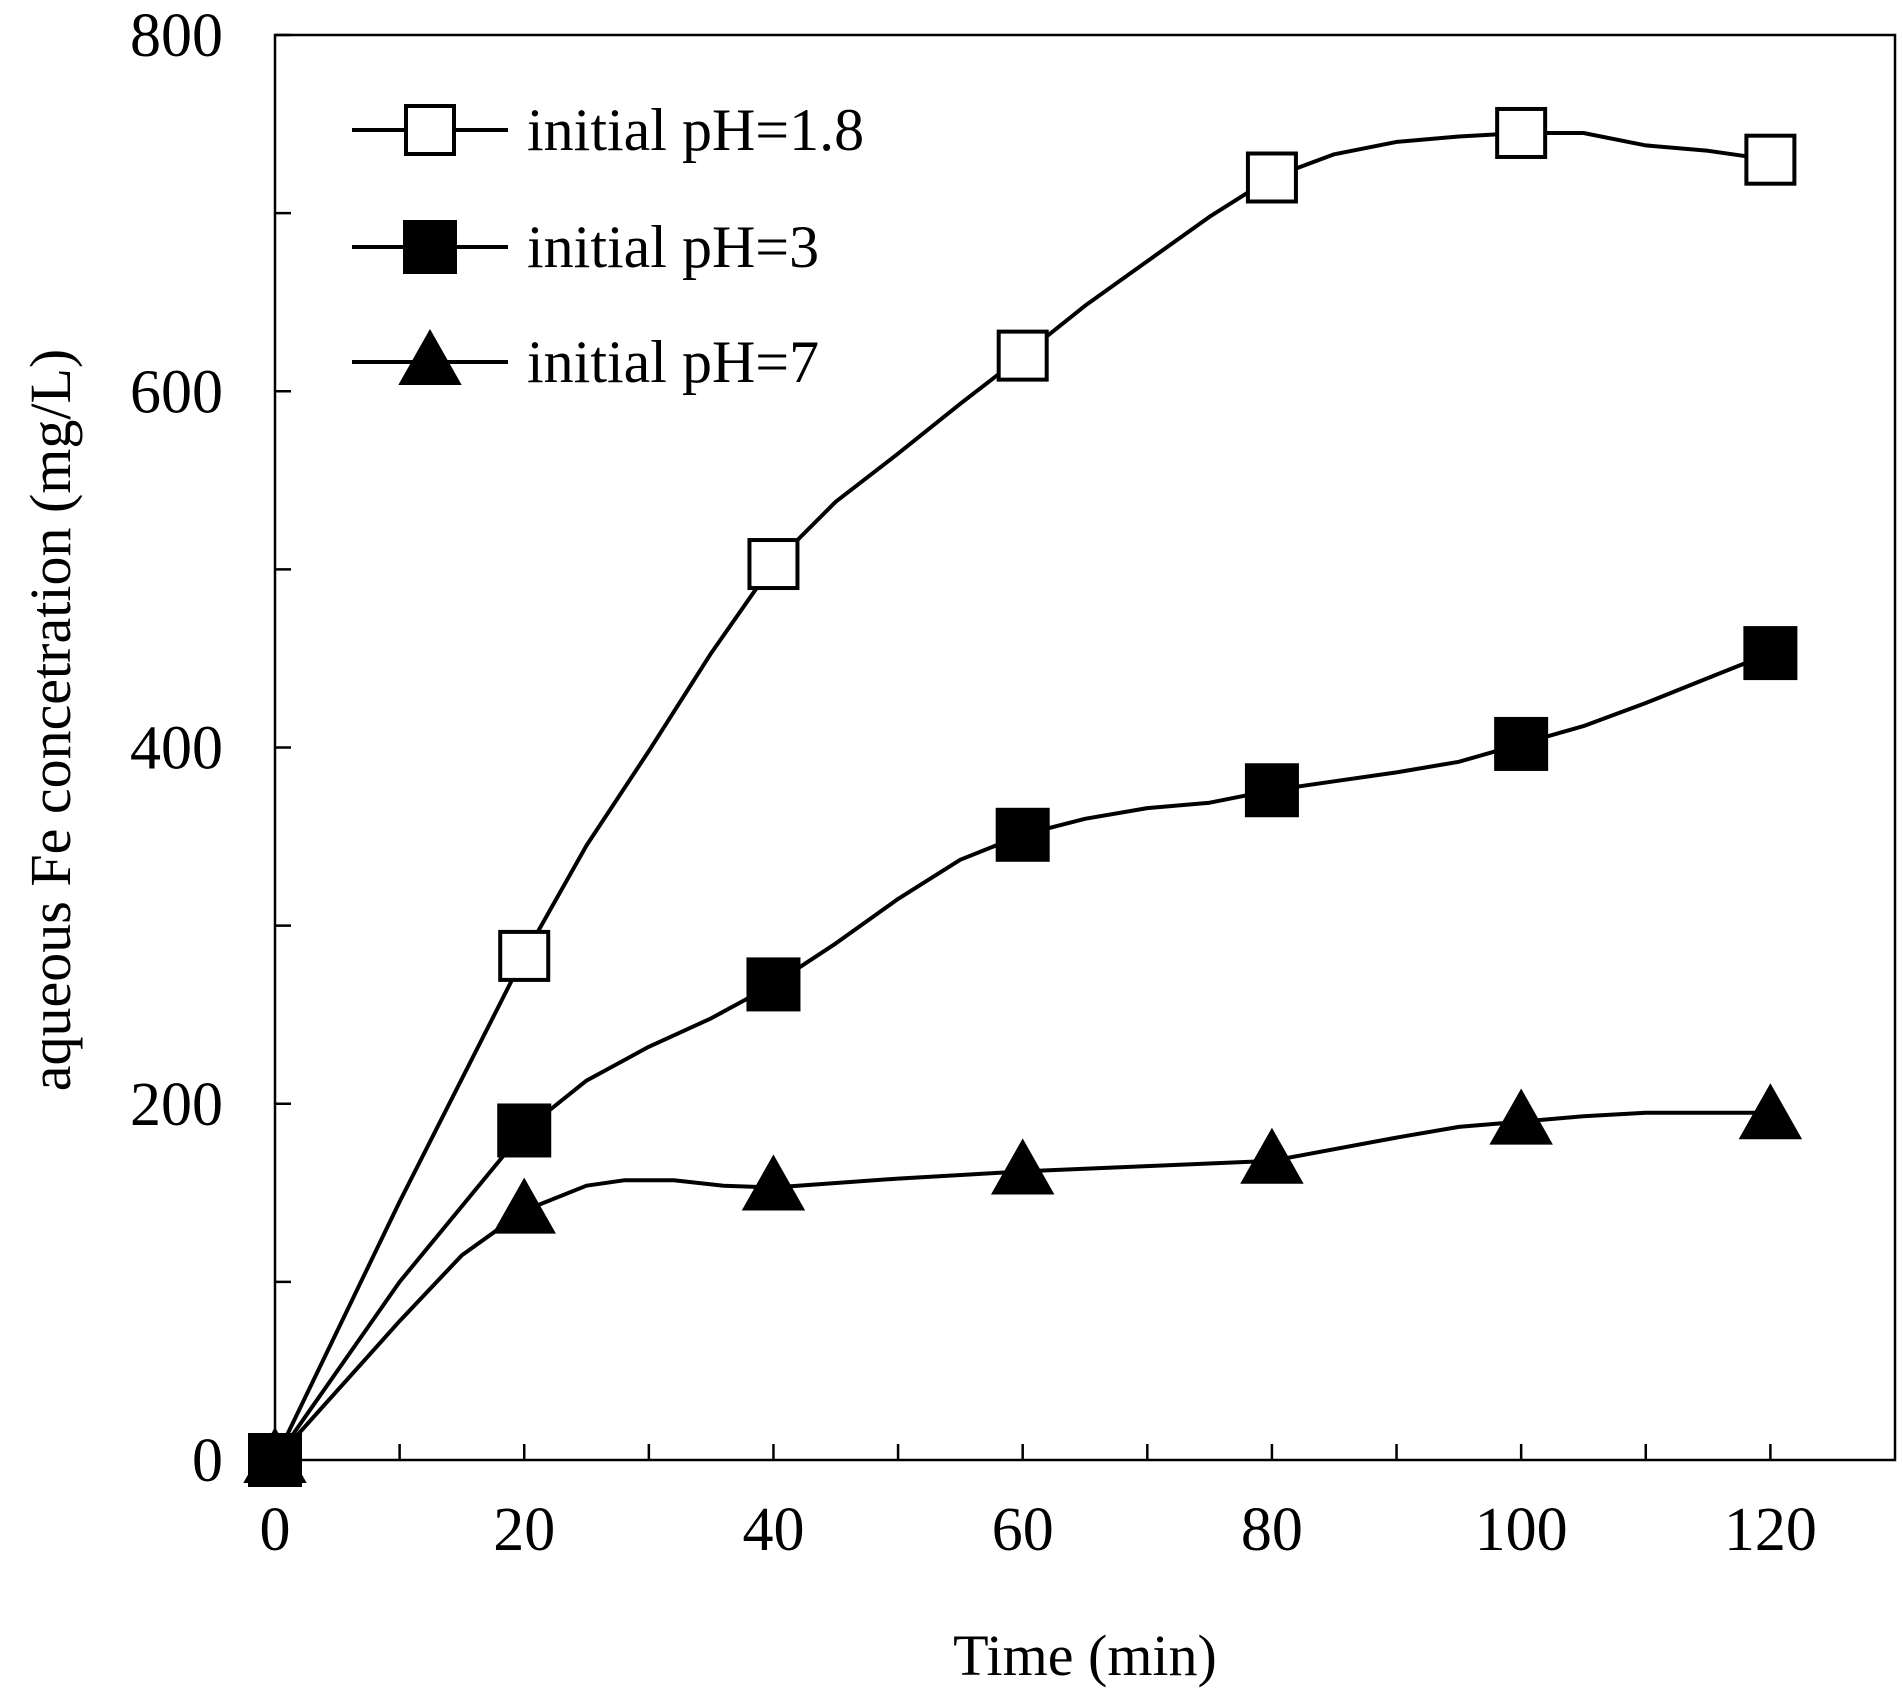 This screenshot has width=1903, height=1705. What do you see at coordinates (673, 247) in the screenshot?
I see `legend-label-2: initial pH=3` at bounding box center [673, 247].